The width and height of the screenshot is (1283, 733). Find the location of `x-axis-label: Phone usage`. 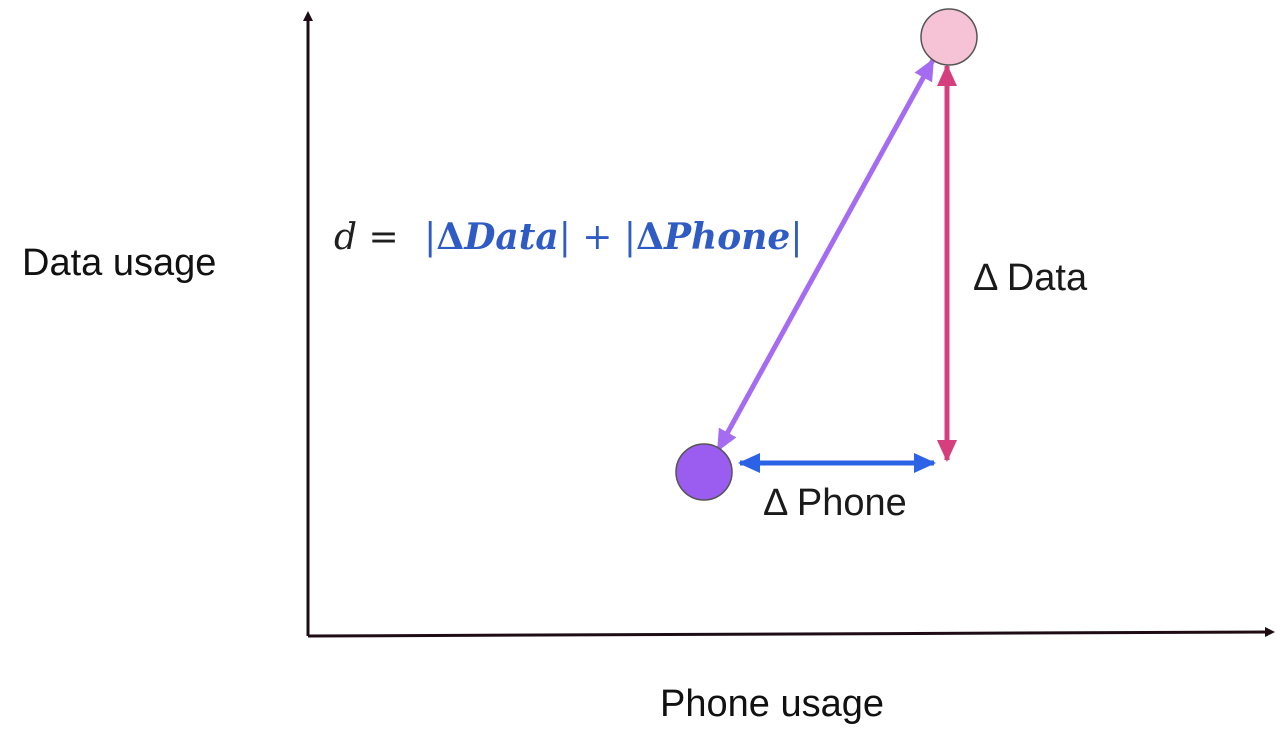

x-axis-label: Phone usage is located at coordinates (772, 704).